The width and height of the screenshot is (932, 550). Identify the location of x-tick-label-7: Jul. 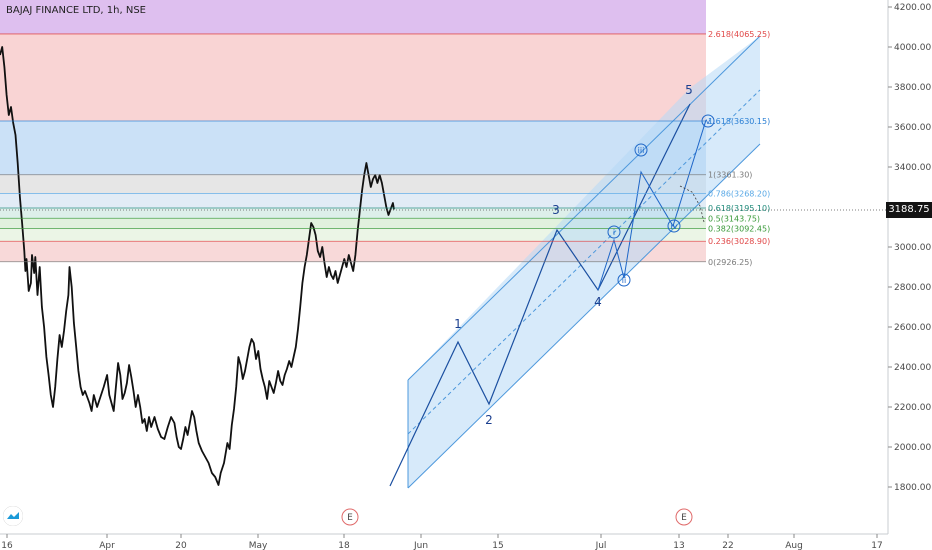
(601, 545).